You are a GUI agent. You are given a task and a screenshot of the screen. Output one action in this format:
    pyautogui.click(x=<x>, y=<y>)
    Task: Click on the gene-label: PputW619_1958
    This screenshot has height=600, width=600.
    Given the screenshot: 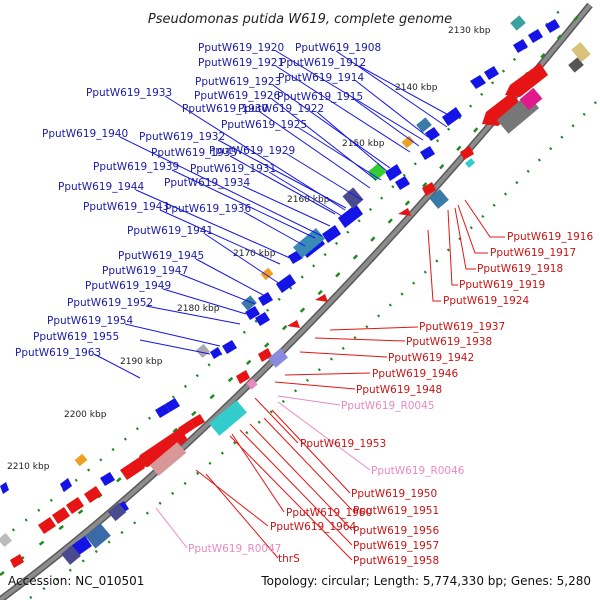 What is the action you would take?
    pyautogui.click(x=396, y=561)
    